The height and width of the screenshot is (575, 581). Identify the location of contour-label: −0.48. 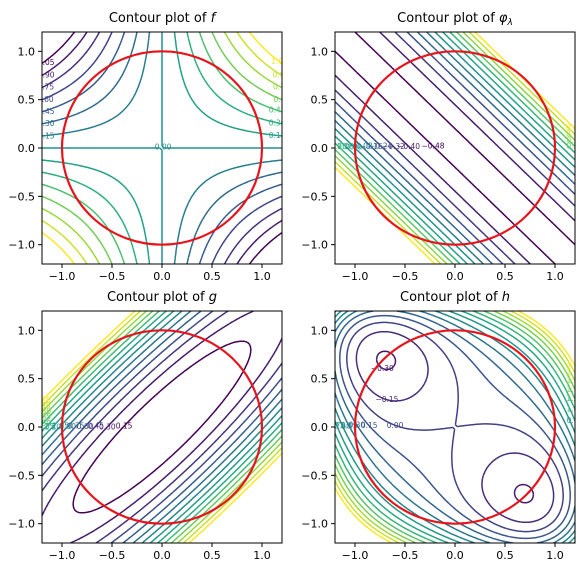
(433, 146).